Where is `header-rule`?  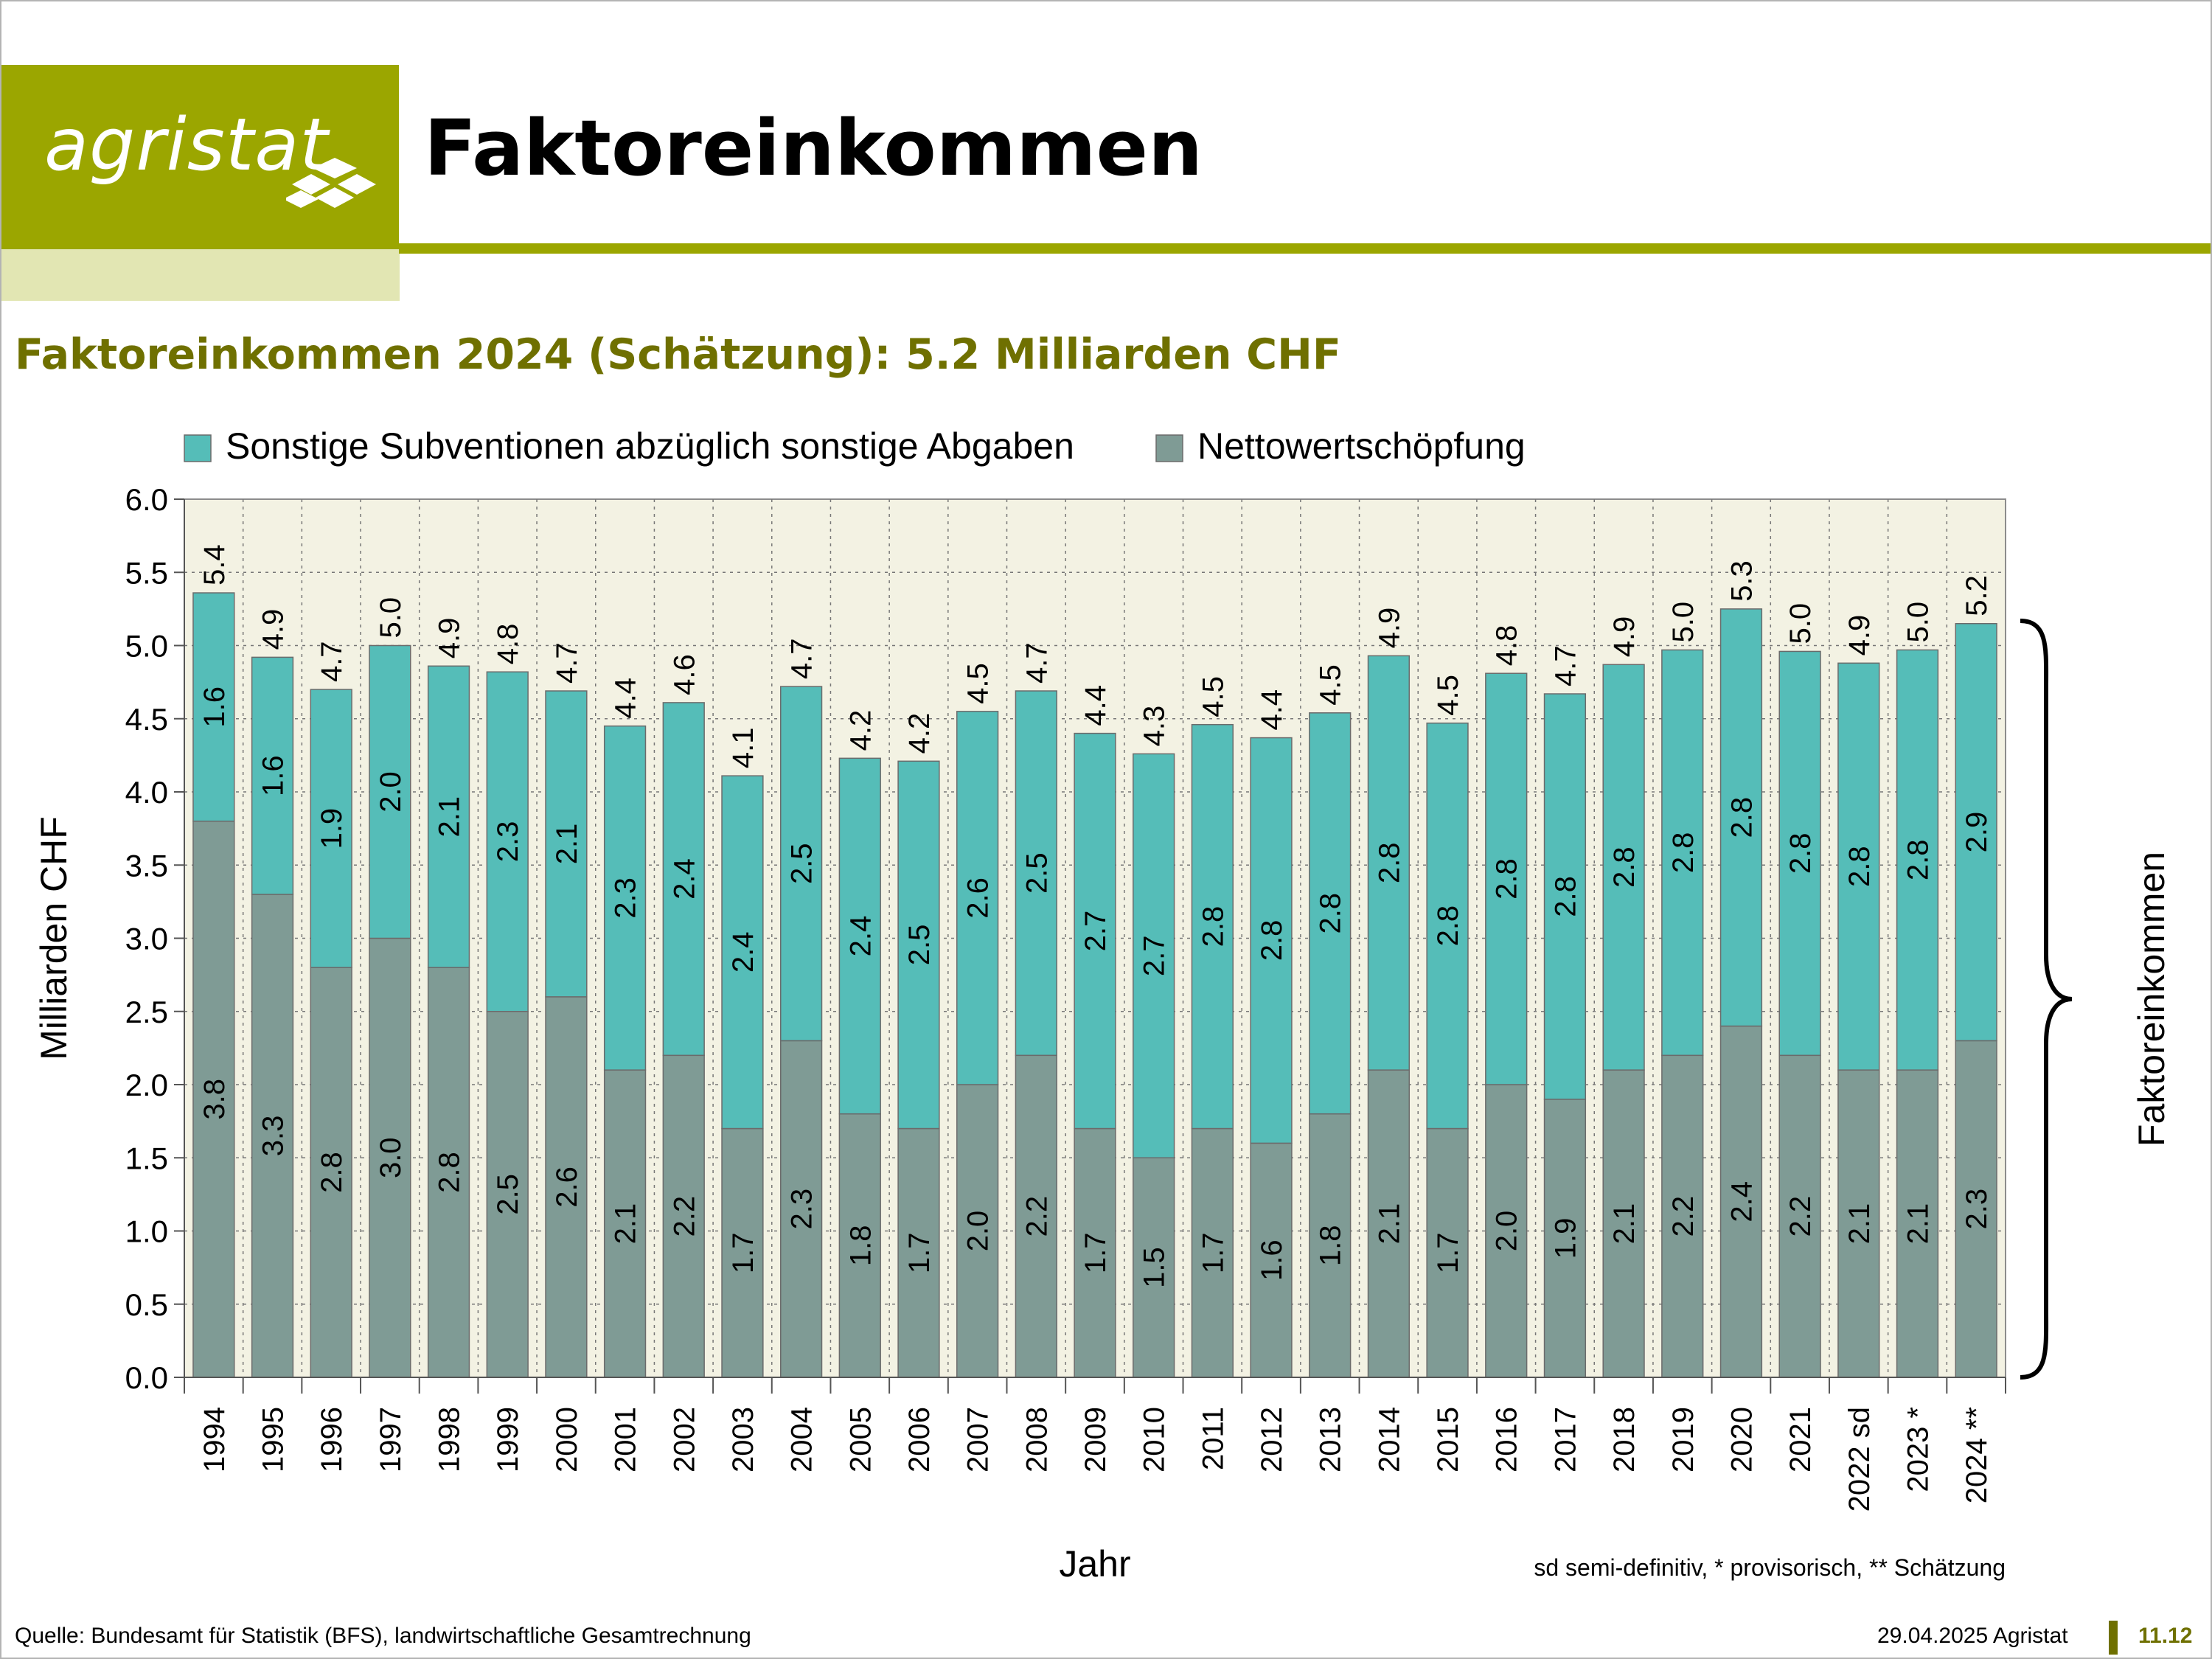
header-rule is located at coordinates (1305, 248).